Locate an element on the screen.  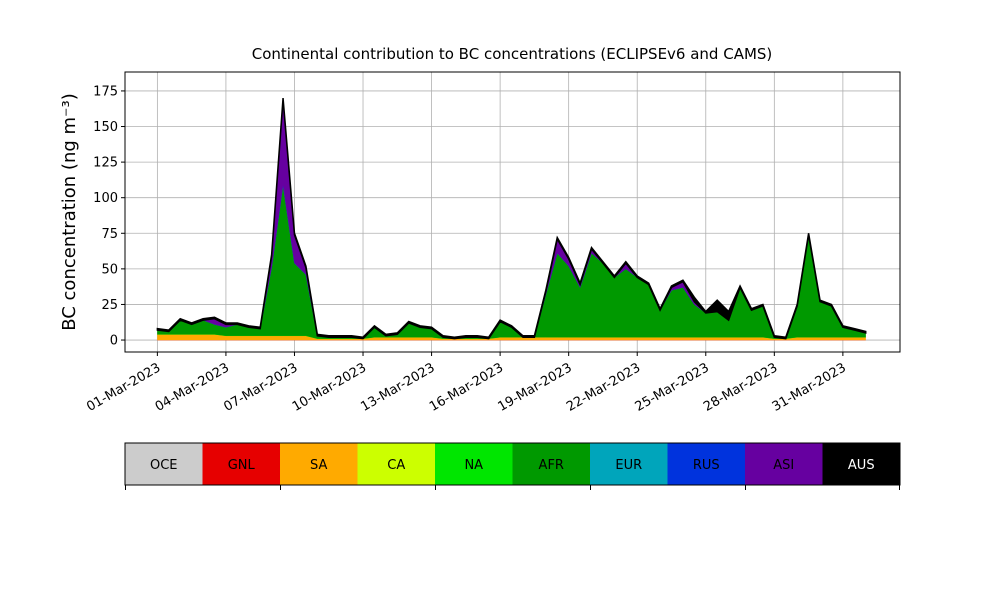
y-tick-label: 125 is located at coordinates (105, 163).